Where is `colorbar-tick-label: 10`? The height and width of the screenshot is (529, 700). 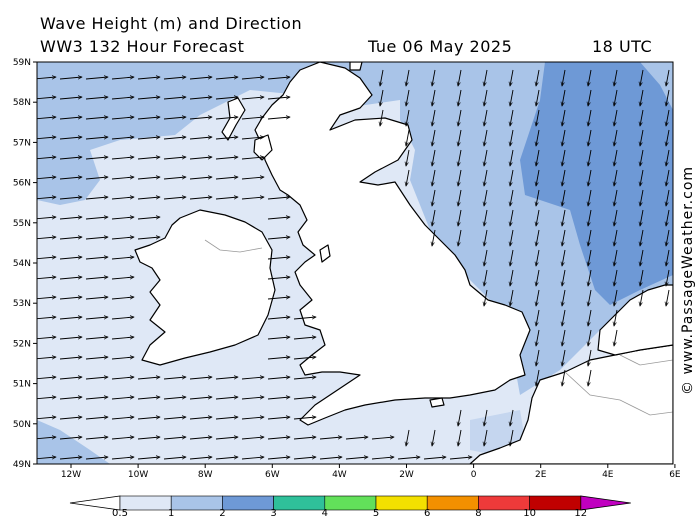 colorbar-tick-label: 10 is located at coordinates (529, 513).